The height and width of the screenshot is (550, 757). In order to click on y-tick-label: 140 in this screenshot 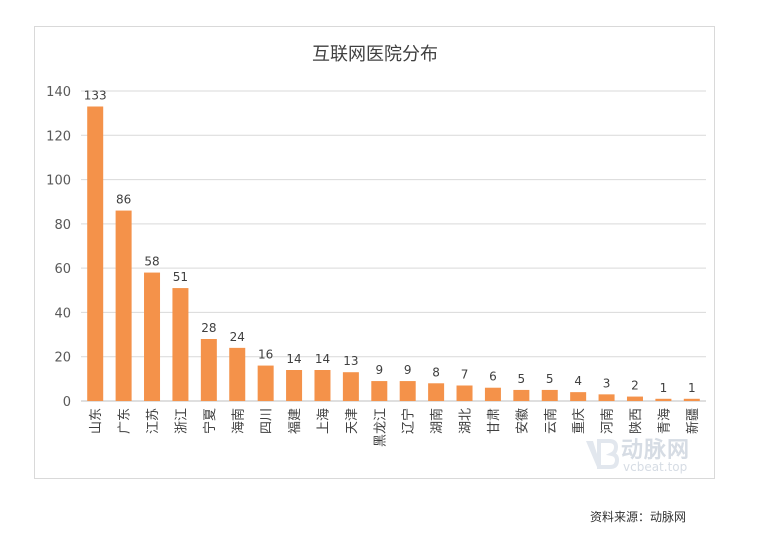, I will do `click(58, 92)`.